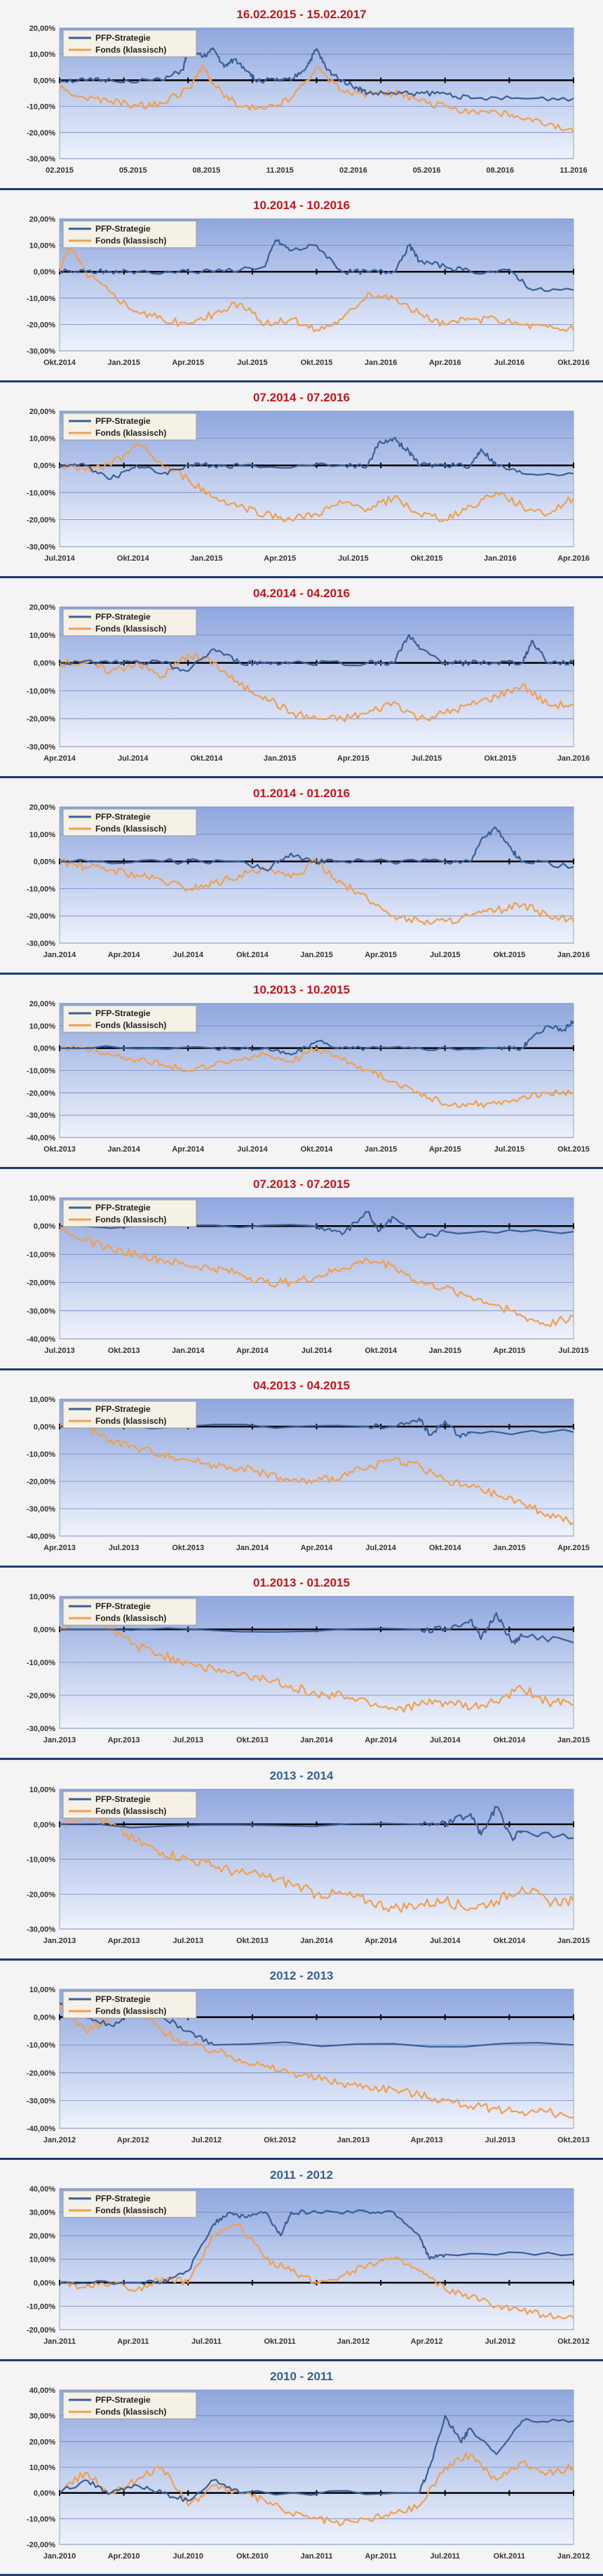 This screenshot has height=2576, width=603. What do you see at coordinates (42, 2213) in the screenshot?
I see `y-tick-label: 30,00%` at bounding box center [42, 2213].